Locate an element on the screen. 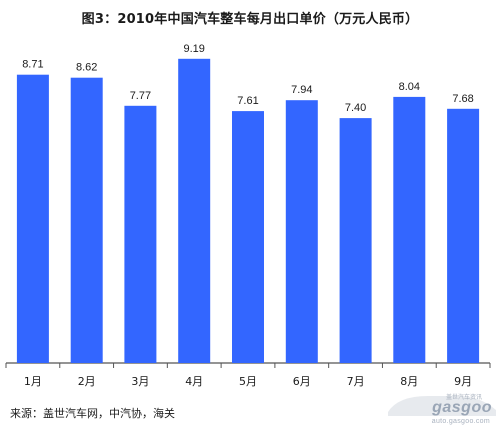  data-label-3: 7.77 is located at coordinates (140, 96).